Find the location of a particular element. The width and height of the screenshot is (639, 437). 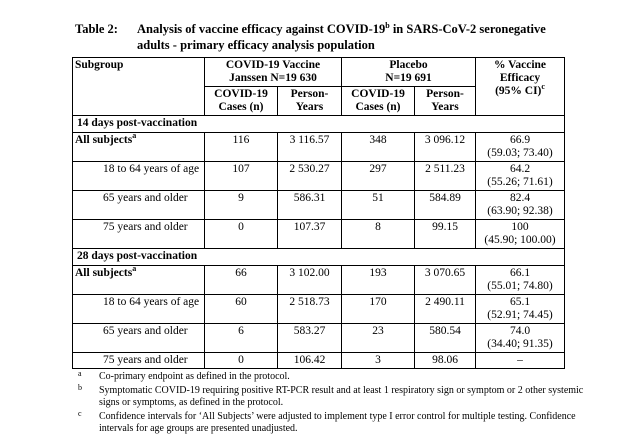

placebo-cases-cell: 8 is located at coordinates (378, 234).